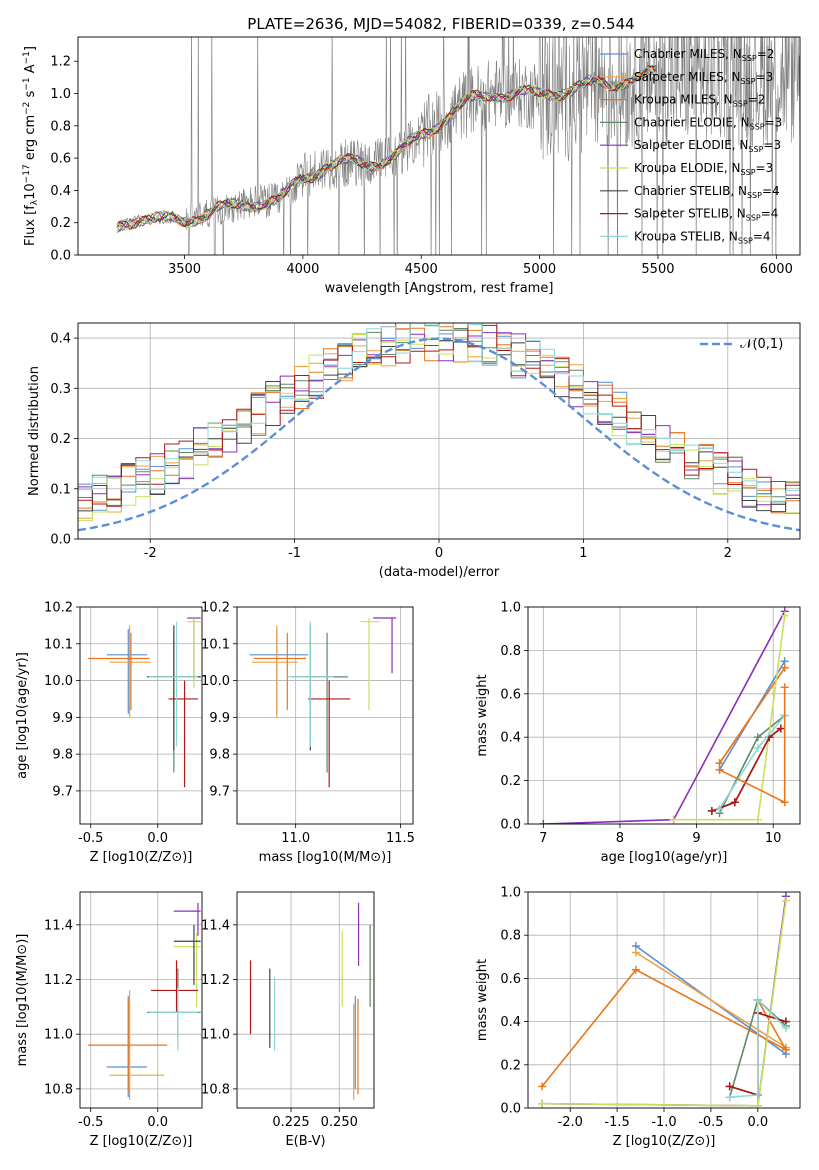  Describe the element at coordinates (295, 838) in the screenshot. I see `x-tick-label: 11.0` at that location.